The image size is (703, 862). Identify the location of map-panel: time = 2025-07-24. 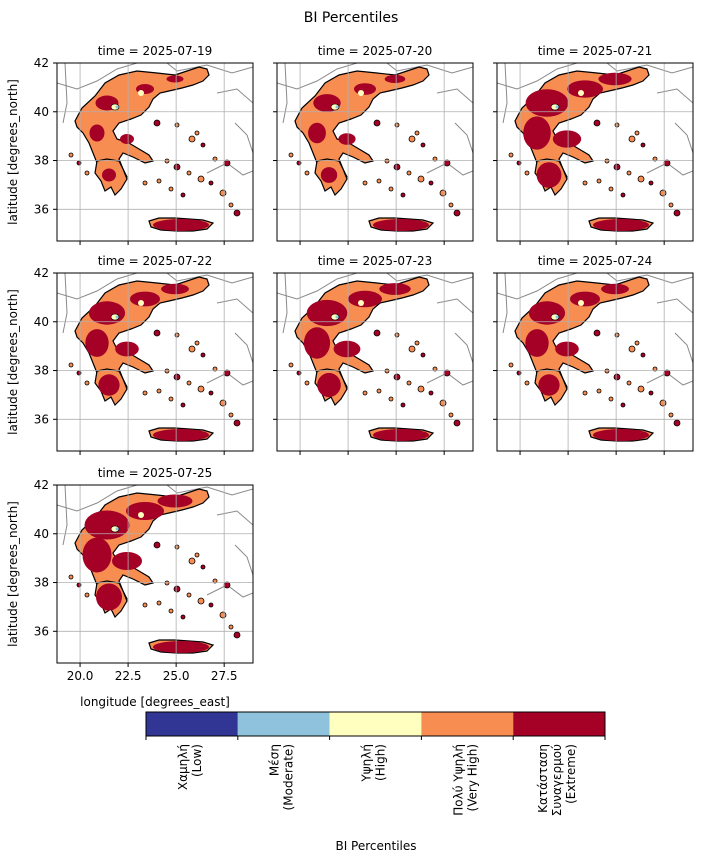
(593, 354).